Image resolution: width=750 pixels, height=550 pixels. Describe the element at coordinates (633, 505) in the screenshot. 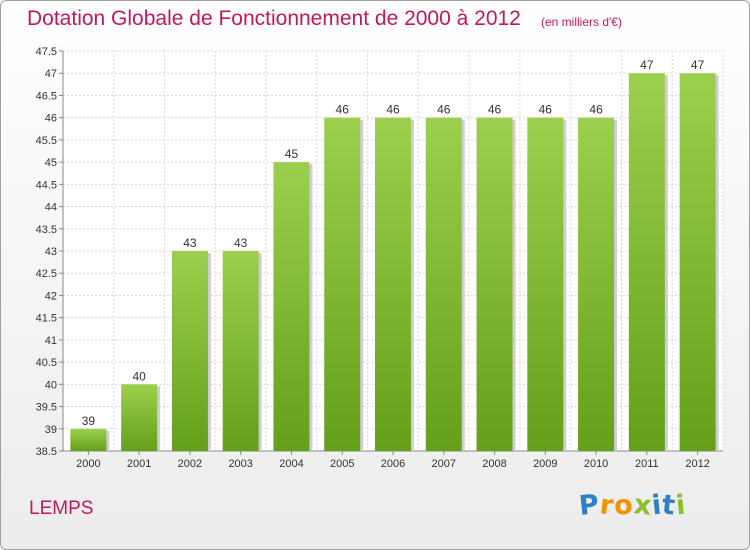

I see `proxiti-logo: Proxiti` at that location.